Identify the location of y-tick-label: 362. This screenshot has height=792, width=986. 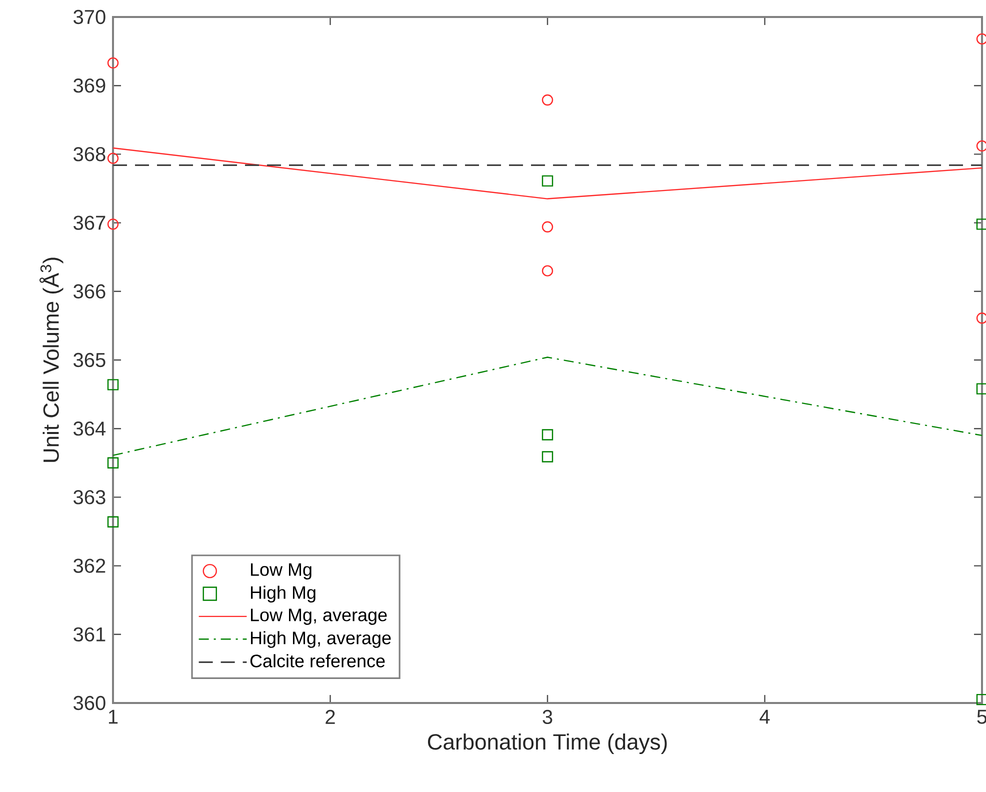
(90, 565).